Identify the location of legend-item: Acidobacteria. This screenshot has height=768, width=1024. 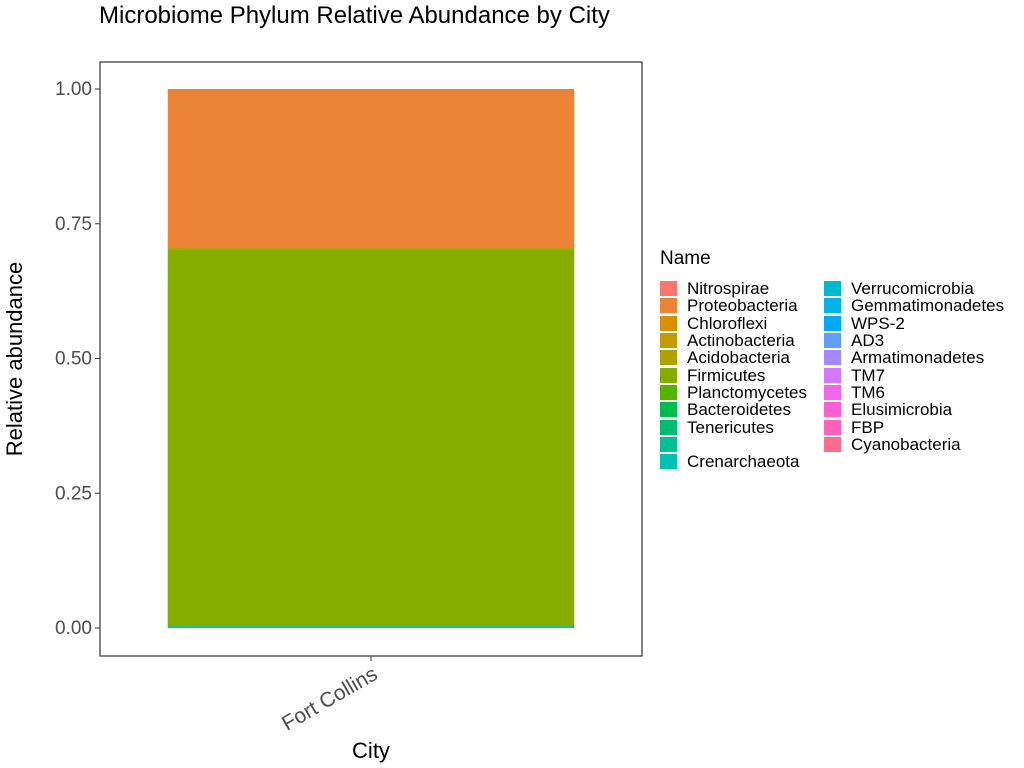
(738, 357).